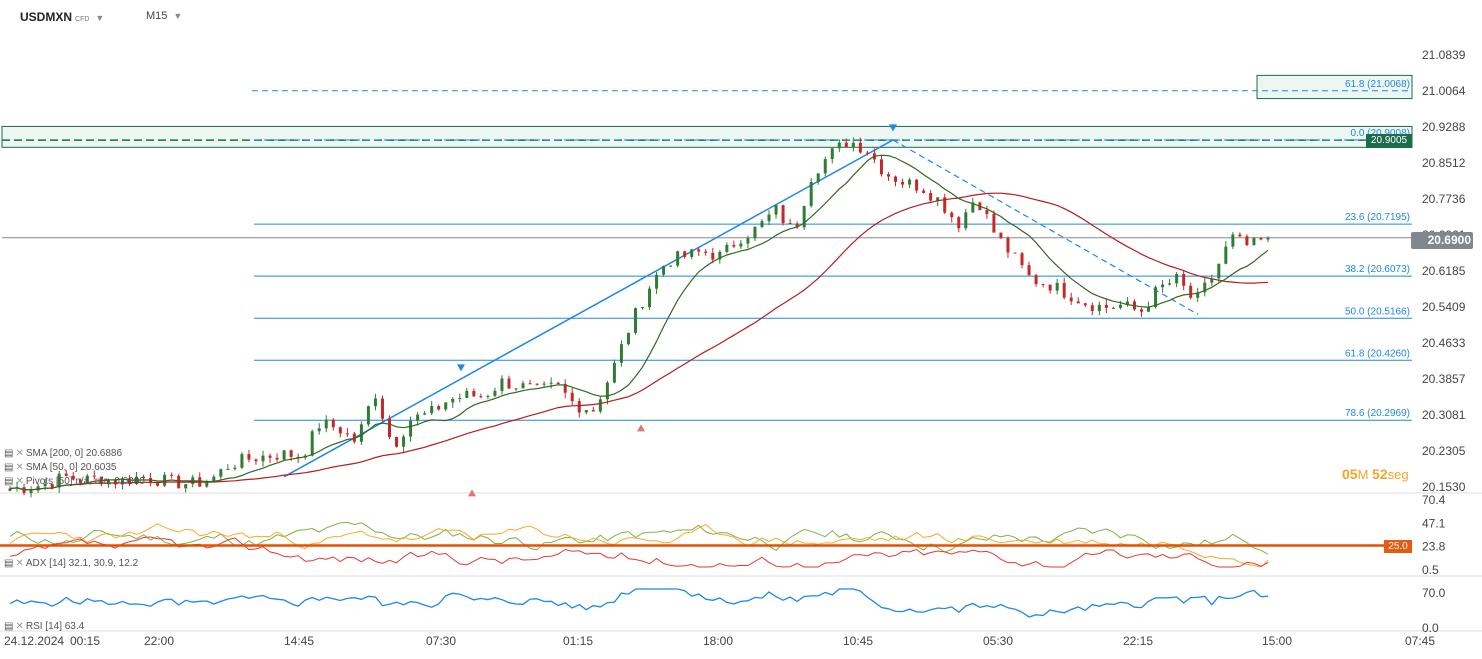 The height and width of the screenshot is (659, 1482). I want to click on pivot-low-marker, so click(472, 493).